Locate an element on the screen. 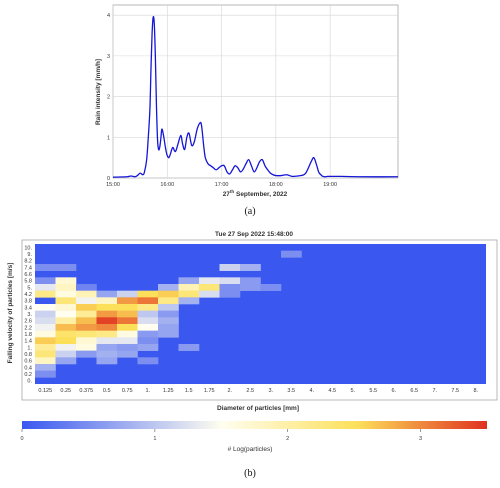 The height and width of the screenshot is (488, 500). heatmap-x-tick-label: 4.5 is located at coordinates (332, 391).